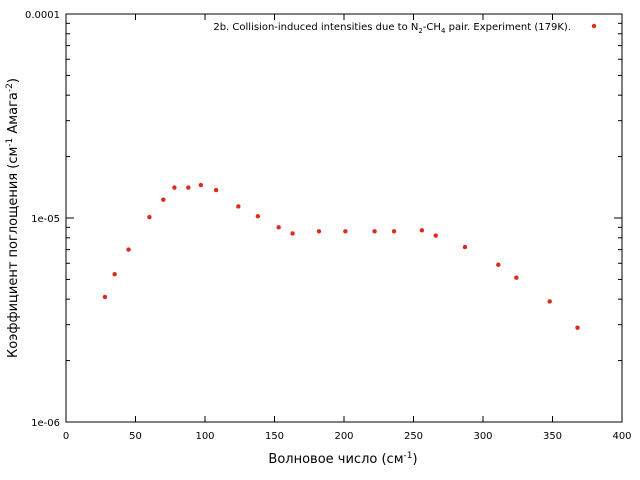 This screenshot has height=480, width=640. Describe the element at coordinates (10, 142) in the screenshot. I see `y-axis-title-sup1: -1` at that location.